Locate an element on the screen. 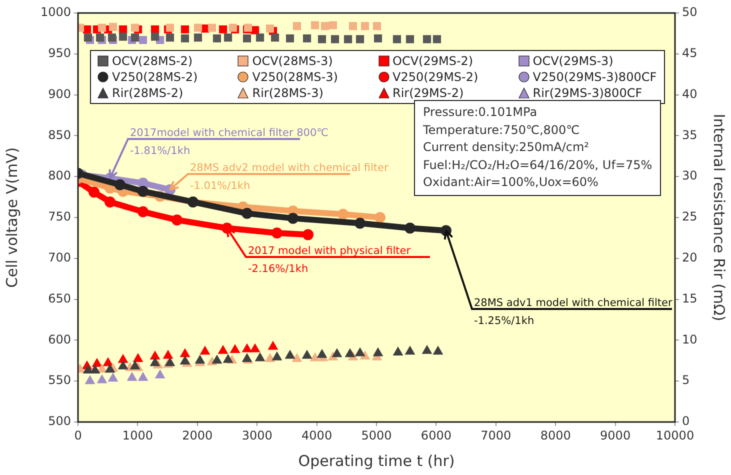  annotation: Oxidant:Air=100%,Uox=60% is located at coordinates (511, 182).